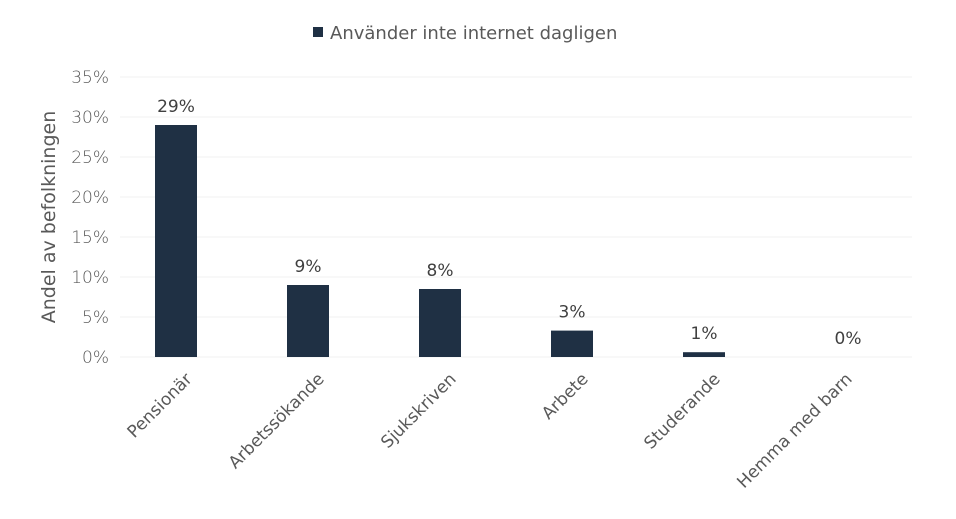 The width and height of the screenshot is (956, 519). Describe the element at coordinates (318, 32) in the screenshot. I see `legend-swatch` at that location.